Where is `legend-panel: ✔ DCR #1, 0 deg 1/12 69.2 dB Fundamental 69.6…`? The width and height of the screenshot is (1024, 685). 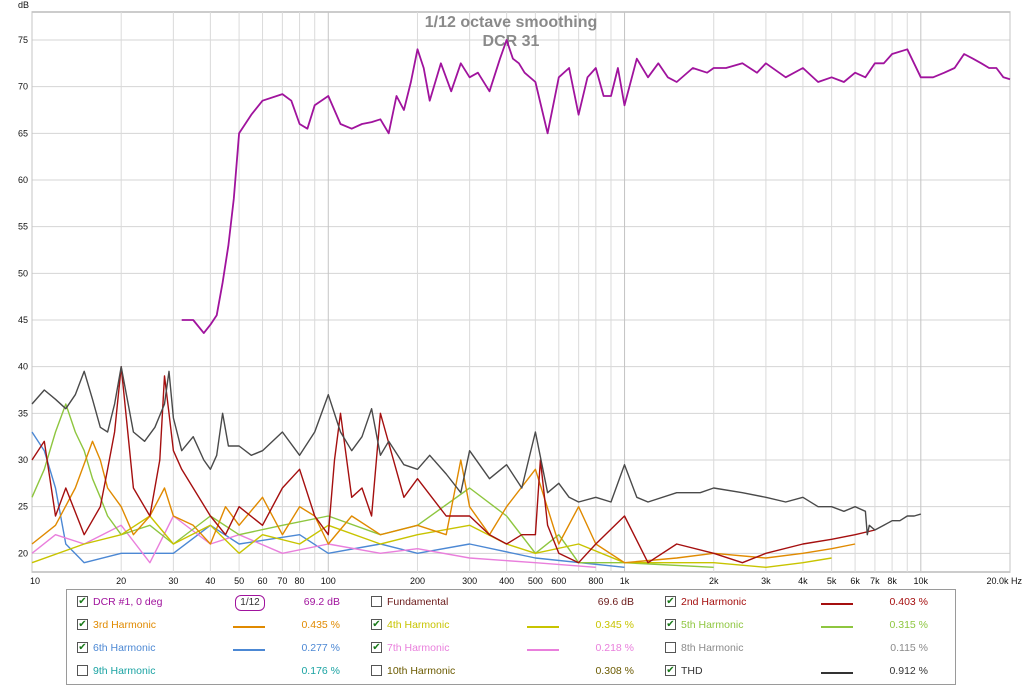 legend-panel: ✔ DCR #1, 0 deg 1/12 69.2 dB Fundamental 69.6… is located at coordinates (511, 637).